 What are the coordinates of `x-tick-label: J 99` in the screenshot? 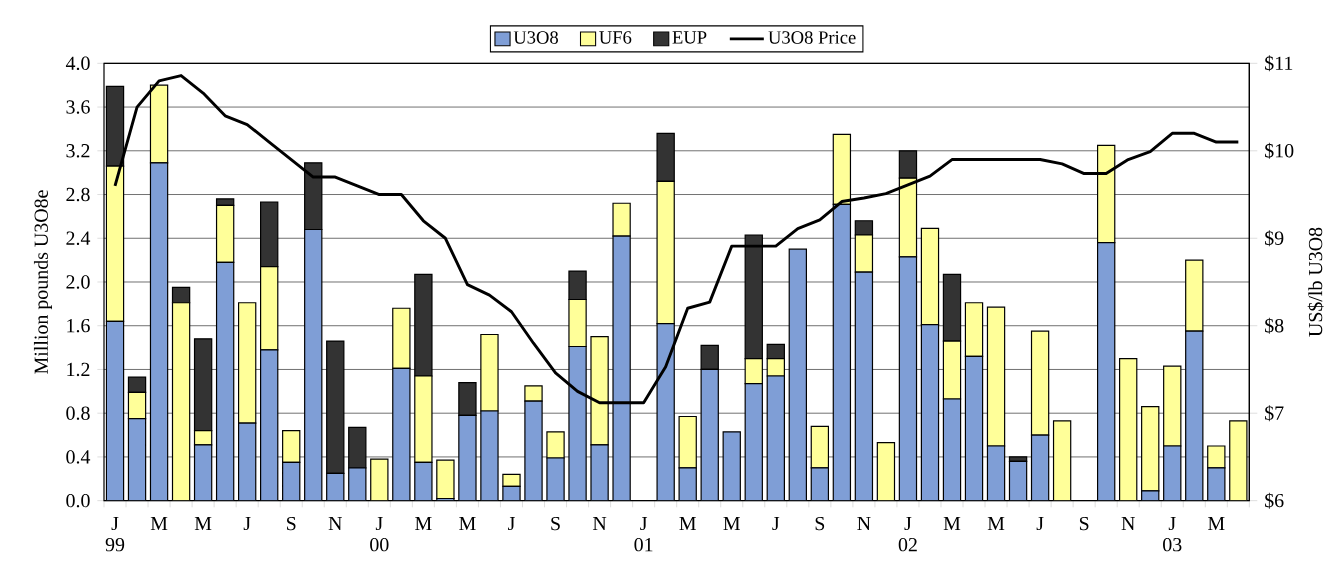 It's located at (115, 534).